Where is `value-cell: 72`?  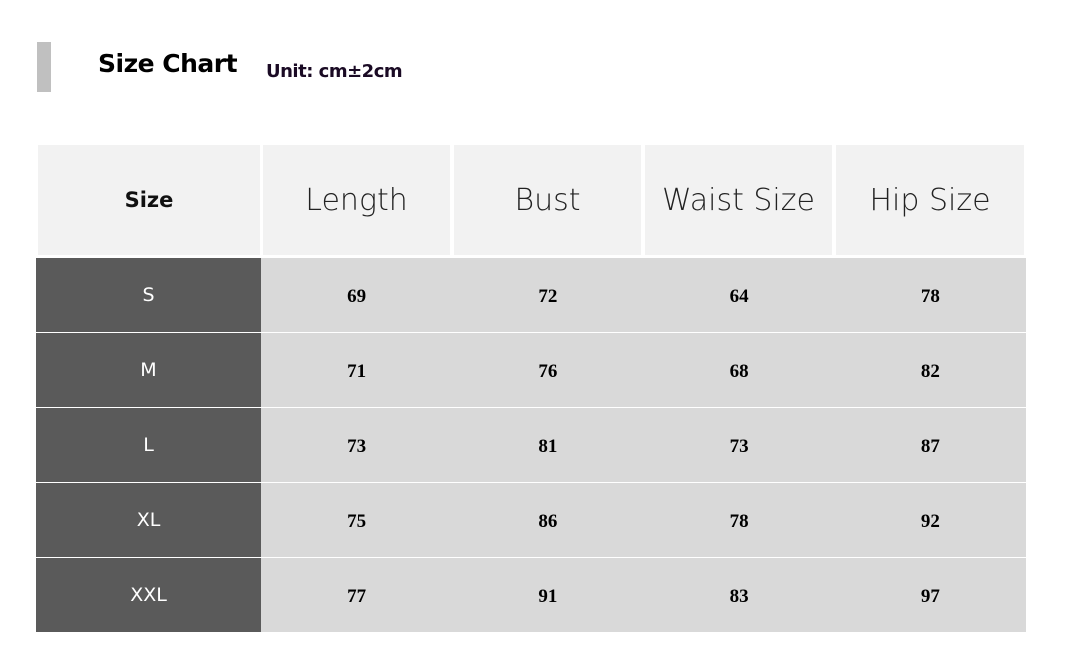 value-cell: 72 is located at coordinates (548, 296).